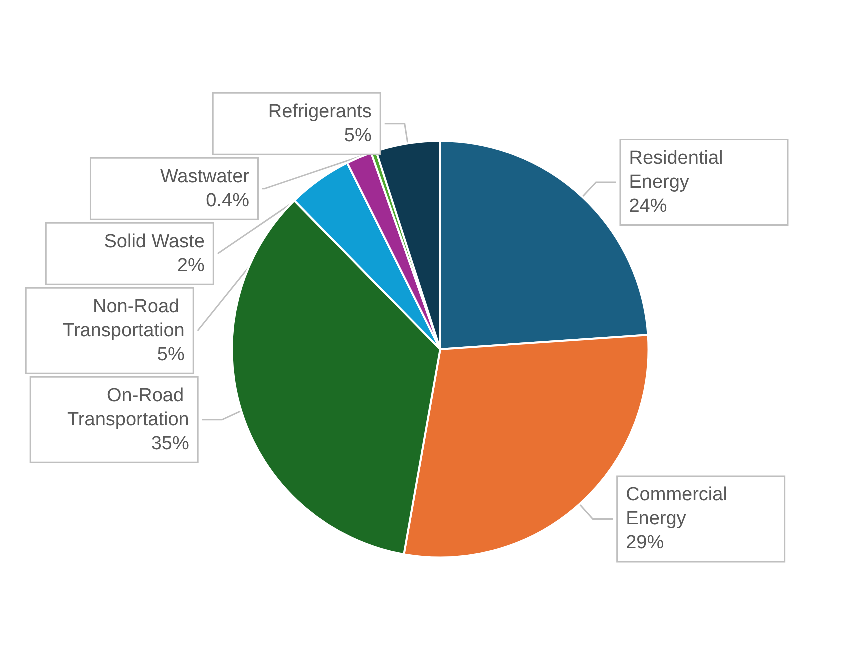 The width and height of the screenshot is (847, 672). What do you see at coordinates (124, 319) in the screenshot?
I see `slice-label: Non-Road Transportation` at bounding box center [124, 319].